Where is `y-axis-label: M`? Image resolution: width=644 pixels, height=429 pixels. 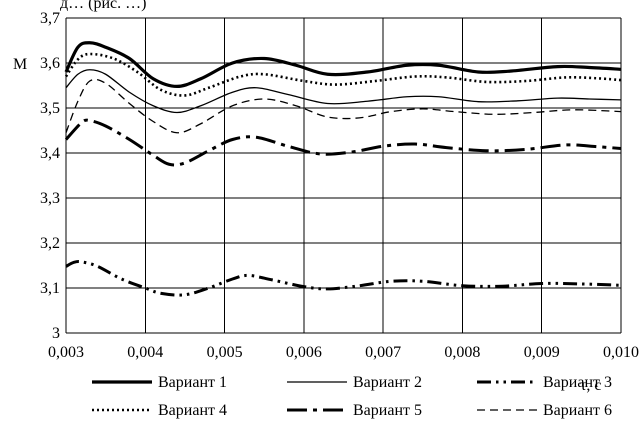
y-axis-label: M is located at coordinates (20, 64).